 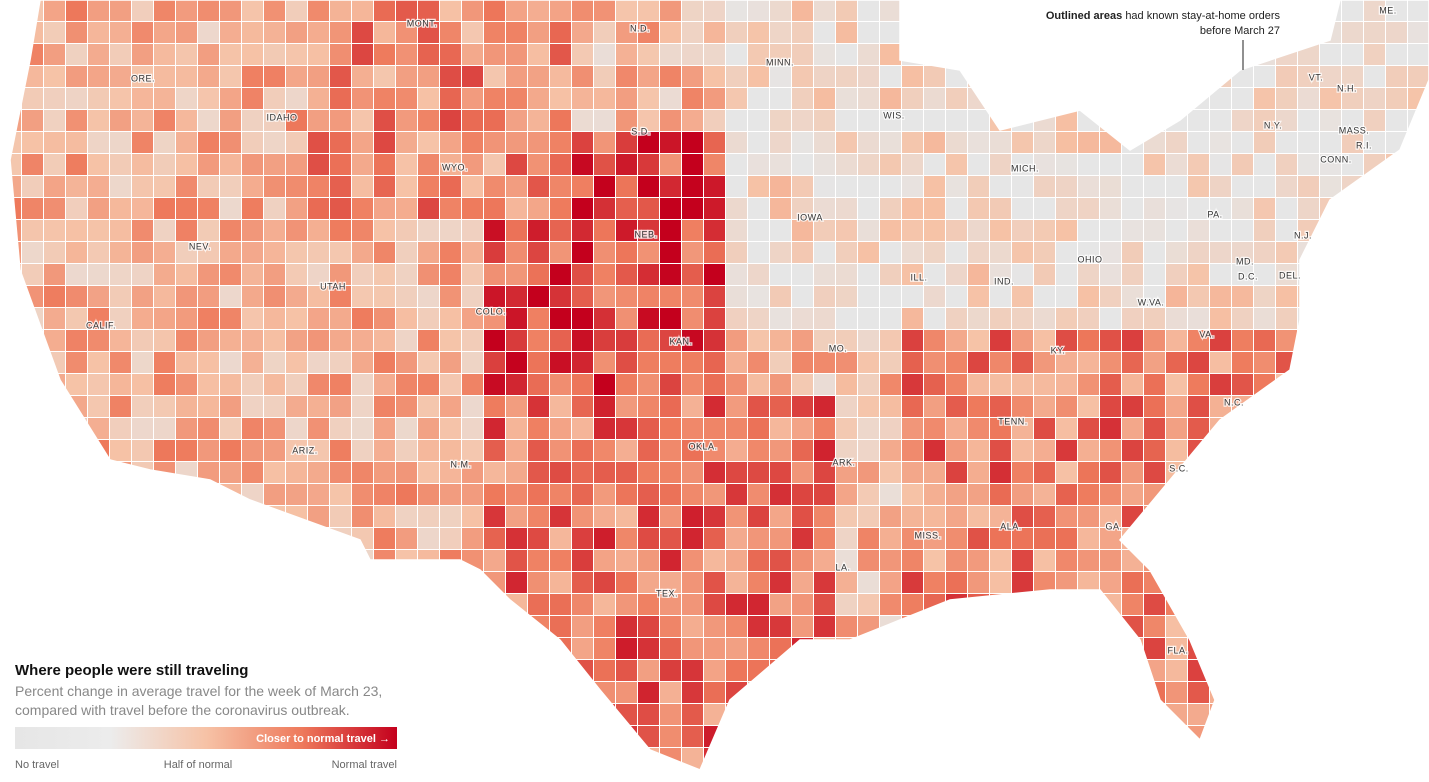 I want to click on state-label: CALIF., so click(x=101, y=325).